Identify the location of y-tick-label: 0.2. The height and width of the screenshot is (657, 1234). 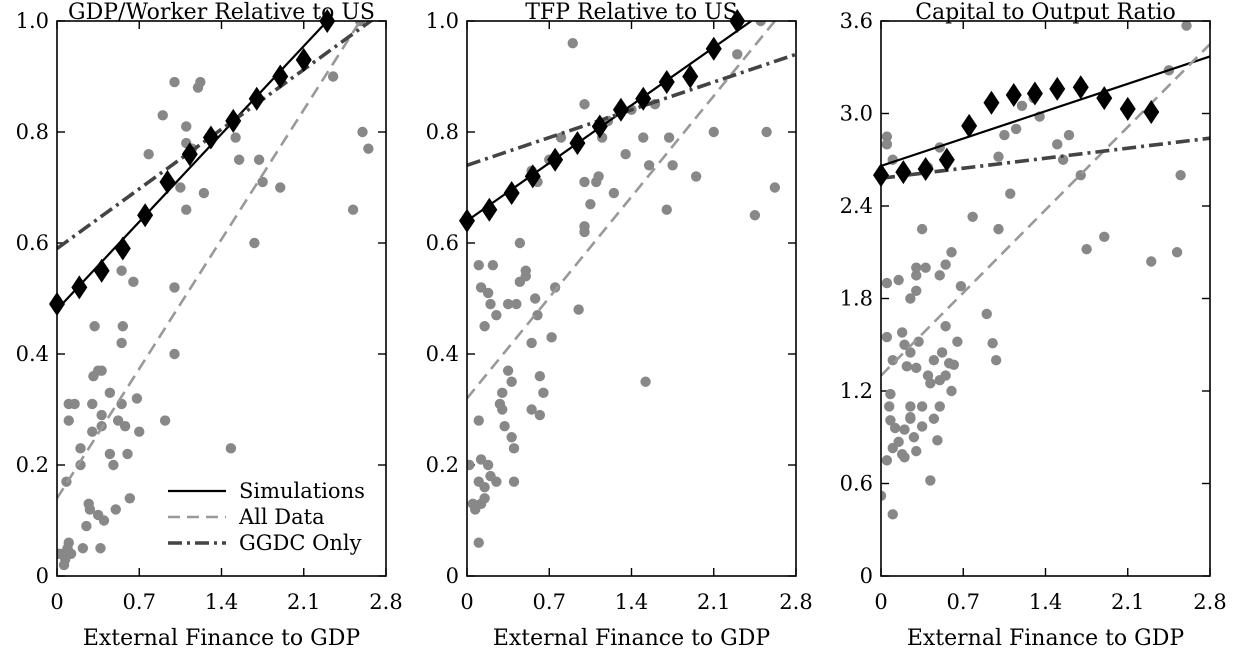
(442, 465).